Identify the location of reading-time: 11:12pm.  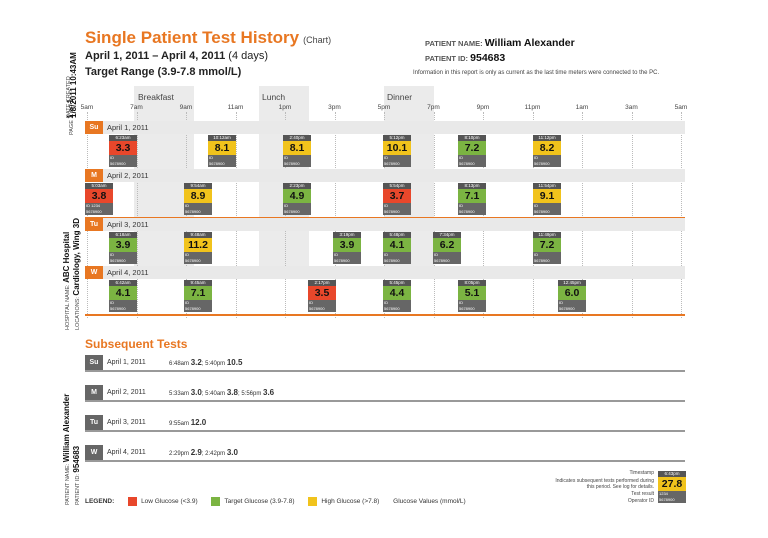
(547, 138).